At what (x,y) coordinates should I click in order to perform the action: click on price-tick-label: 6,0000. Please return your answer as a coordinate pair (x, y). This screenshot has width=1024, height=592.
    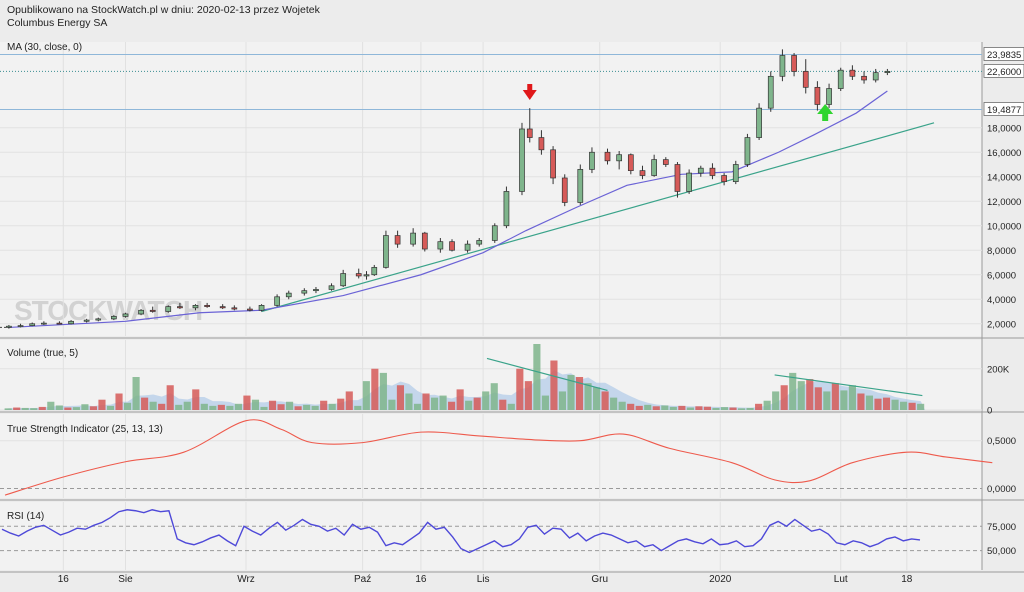
    Looking at the image, I should click on (1001, 275).